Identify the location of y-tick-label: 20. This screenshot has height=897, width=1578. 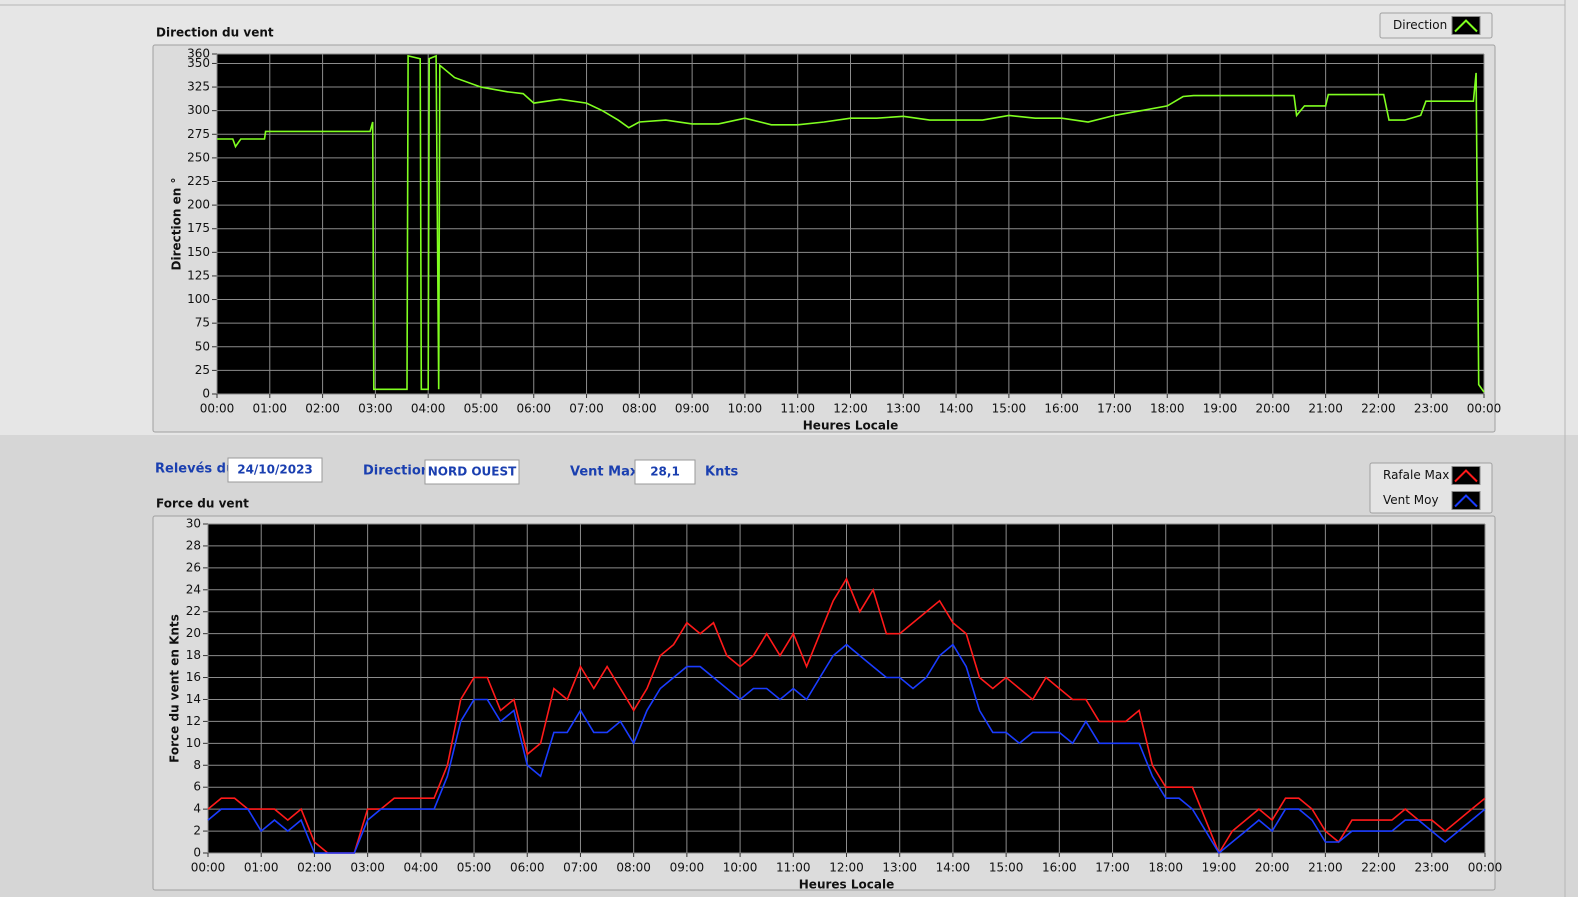
(193, 633).